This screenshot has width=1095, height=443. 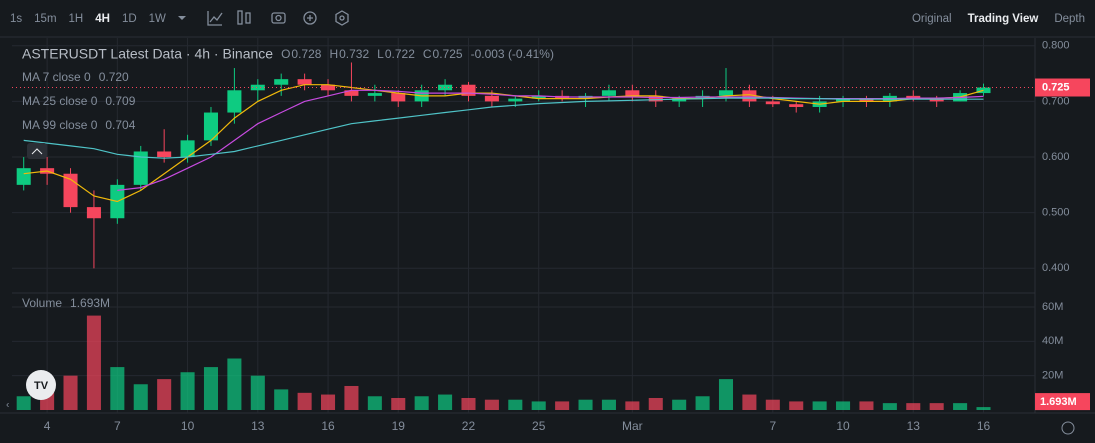 I want to click on y-tick-label: 60M, so click(x=1052, y=307).